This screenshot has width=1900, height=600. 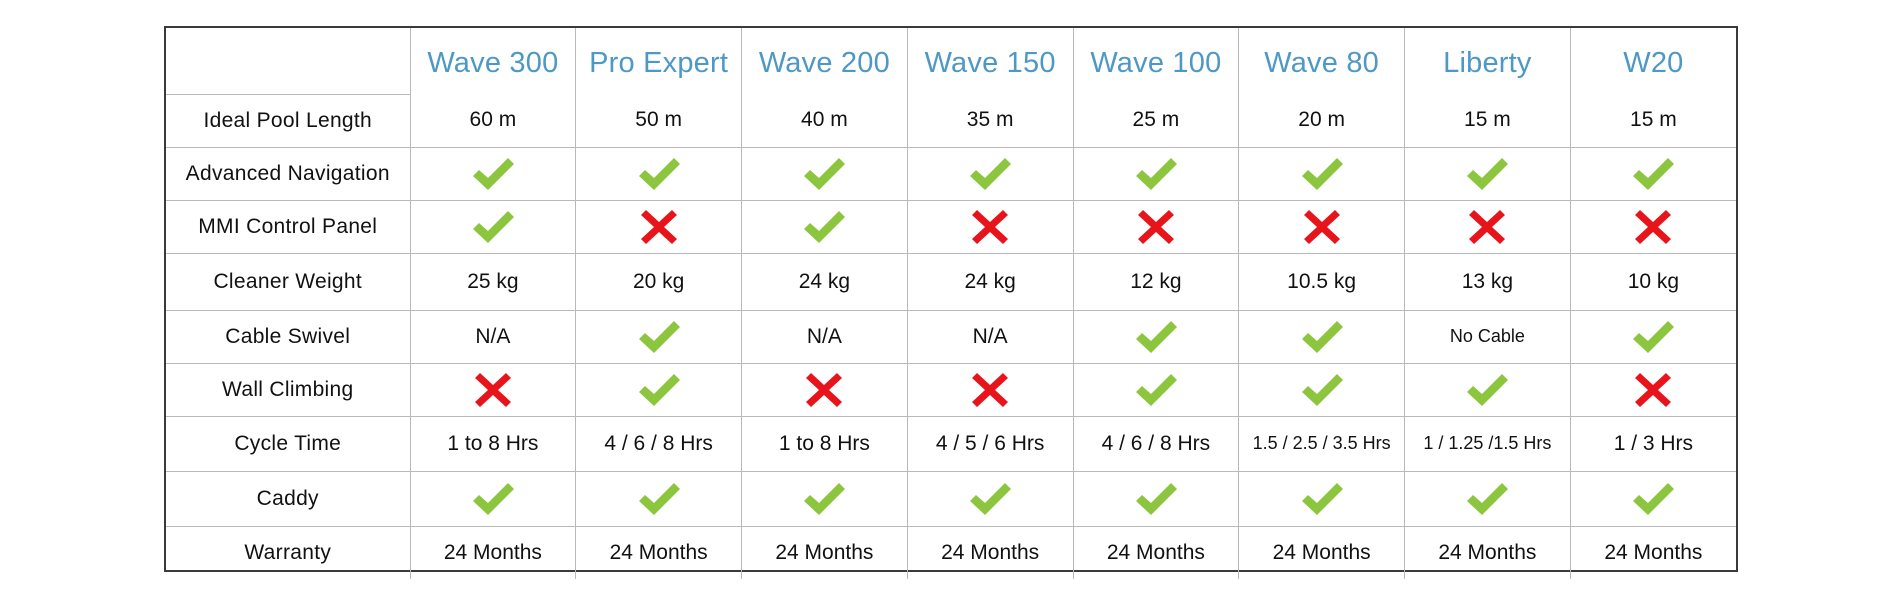 I want to click on row-label: Advanced Navigation, so click(x=288, y=173).